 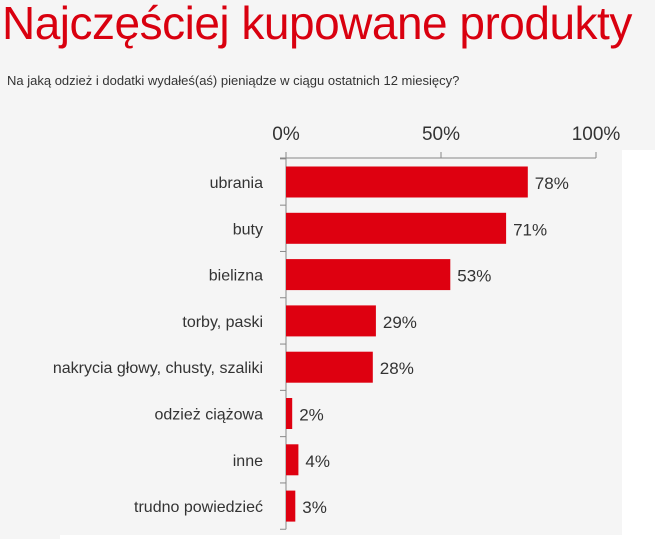 What do you see at coordinates (314, 507) in the screenshot?
I see `data-label: 3%` at bounding box center [314, 507].